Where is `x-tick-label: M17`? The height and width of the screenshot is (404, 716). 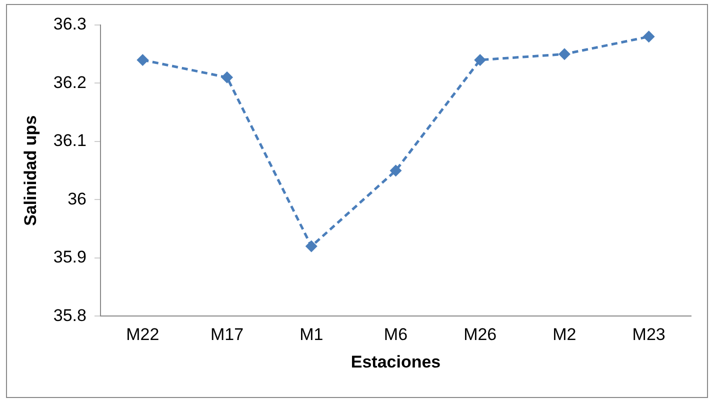 x-tick-label: M17 is located at coordinates (227, 334).